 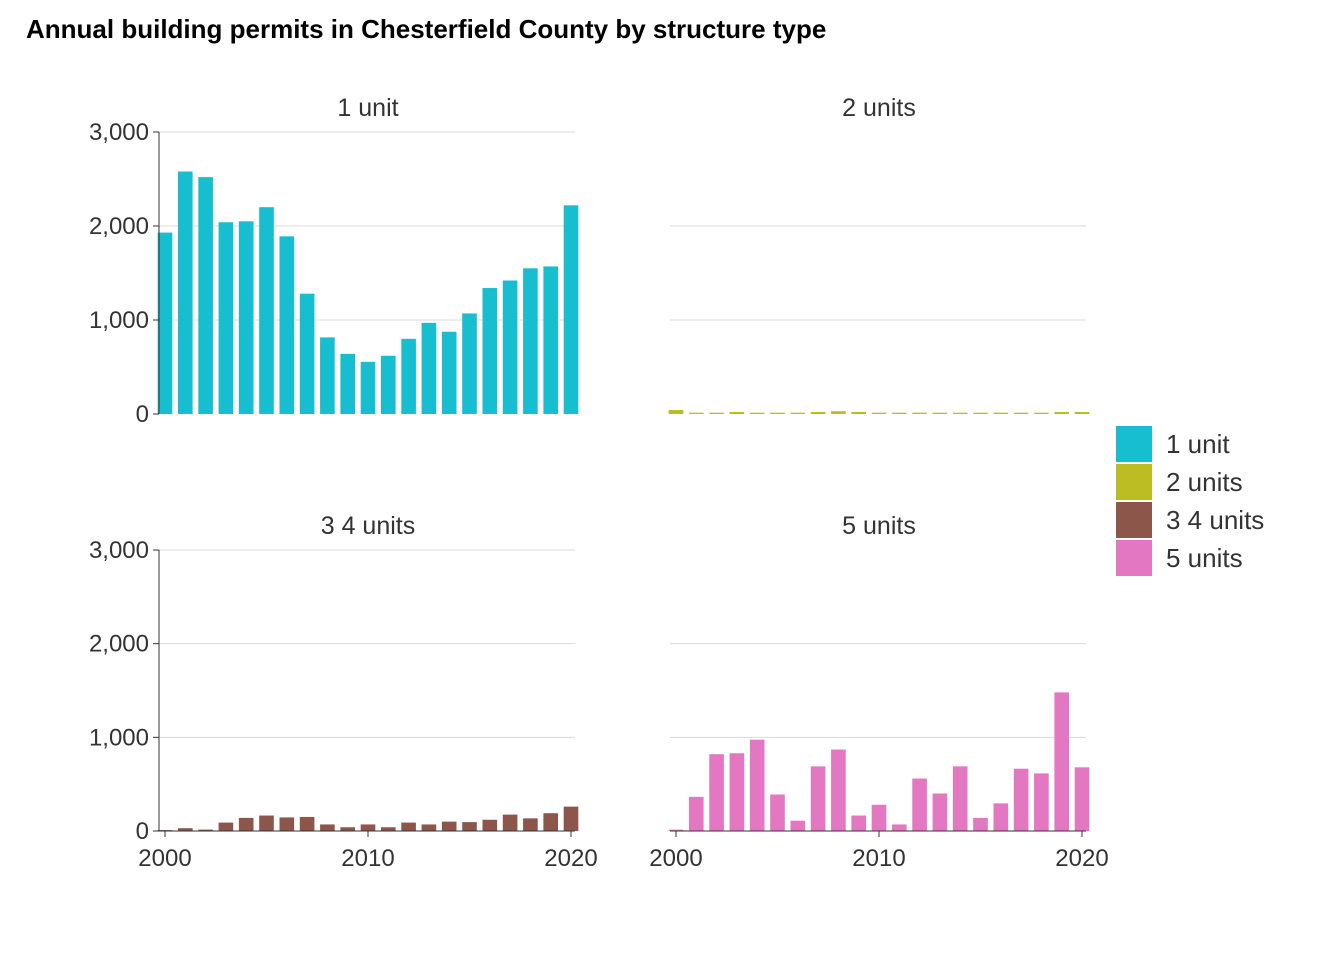 What do you see at coordinates (343, 692) in the screenshot?
I see `facet-panel: 3 4 units 0 1,000 2,000 3,000 2000 2010 2020` at bounding box center [343, 692].